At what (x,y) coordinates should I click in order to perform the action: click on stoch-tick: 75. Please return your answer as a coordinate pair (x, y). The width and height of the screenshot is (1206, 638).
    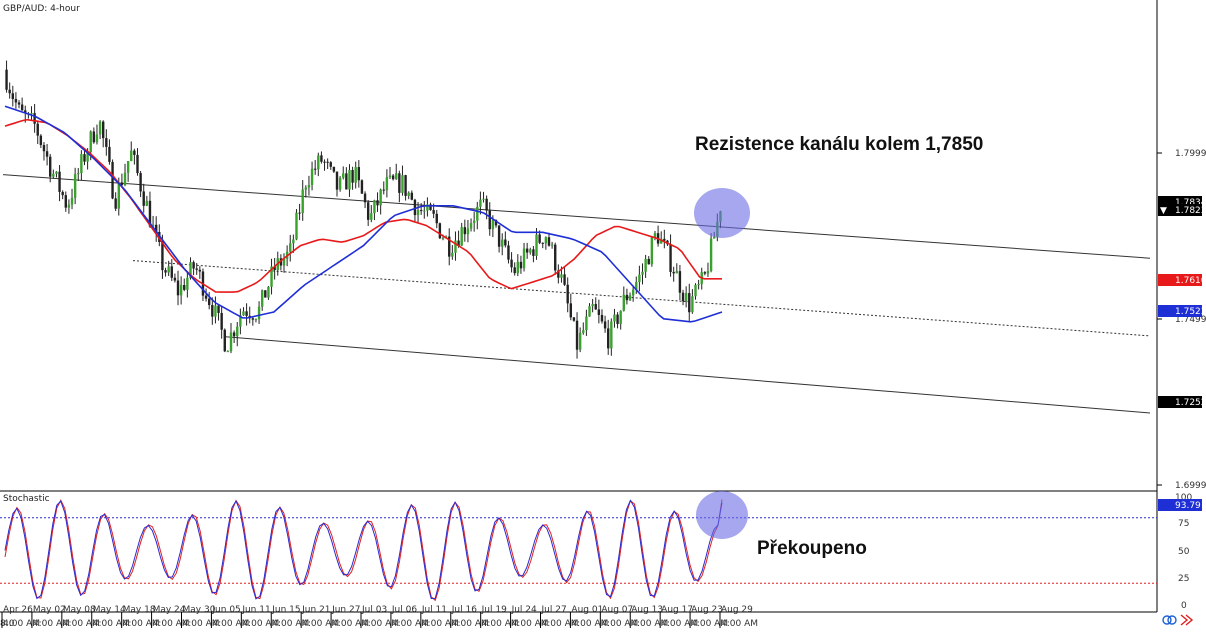
    Looking at the image, I should click on (1183, 524).